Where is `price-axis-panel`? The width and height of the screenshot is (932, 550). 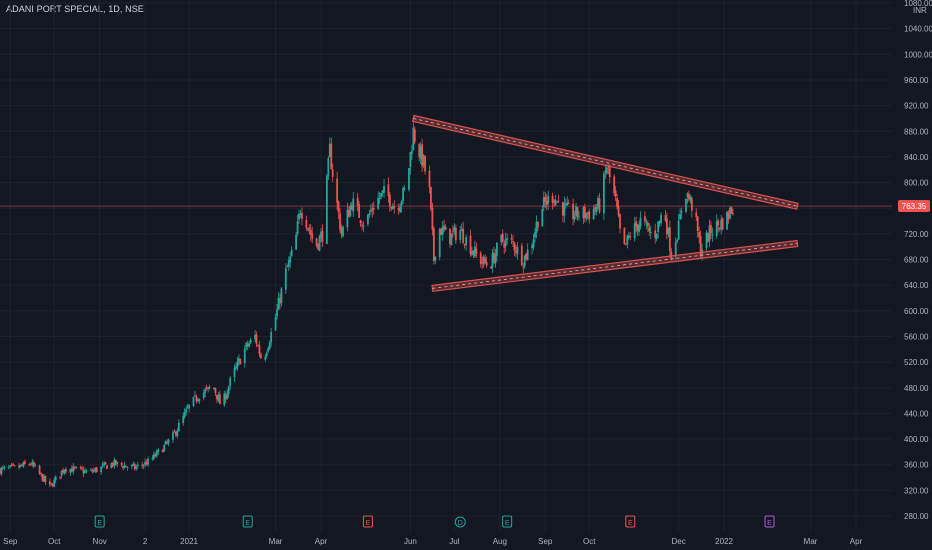 price-axis-panel is located at coordinates (912, 266).